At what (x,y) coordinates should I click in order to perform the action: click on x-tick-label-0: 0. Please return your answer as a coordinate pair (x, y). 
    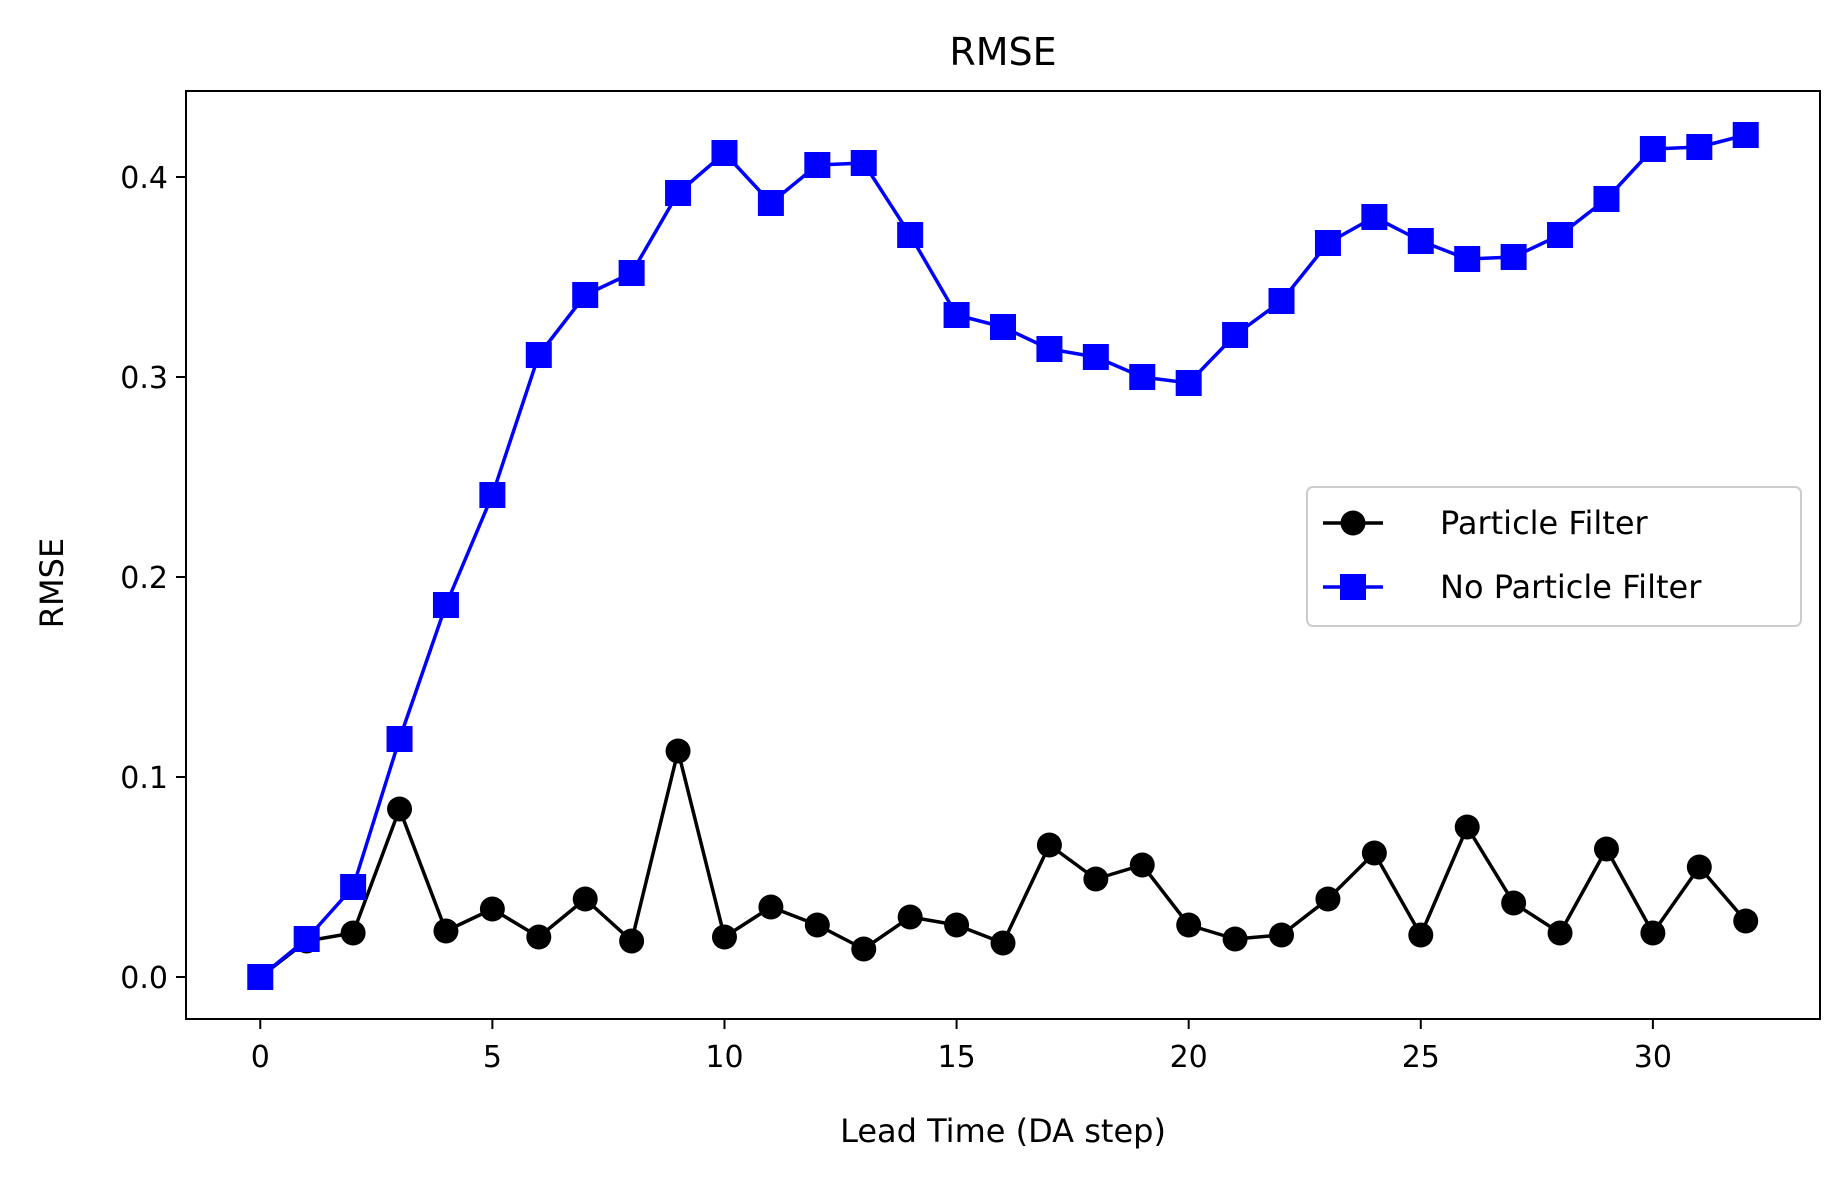
    Looking at the image, I should click on (260, 1057).